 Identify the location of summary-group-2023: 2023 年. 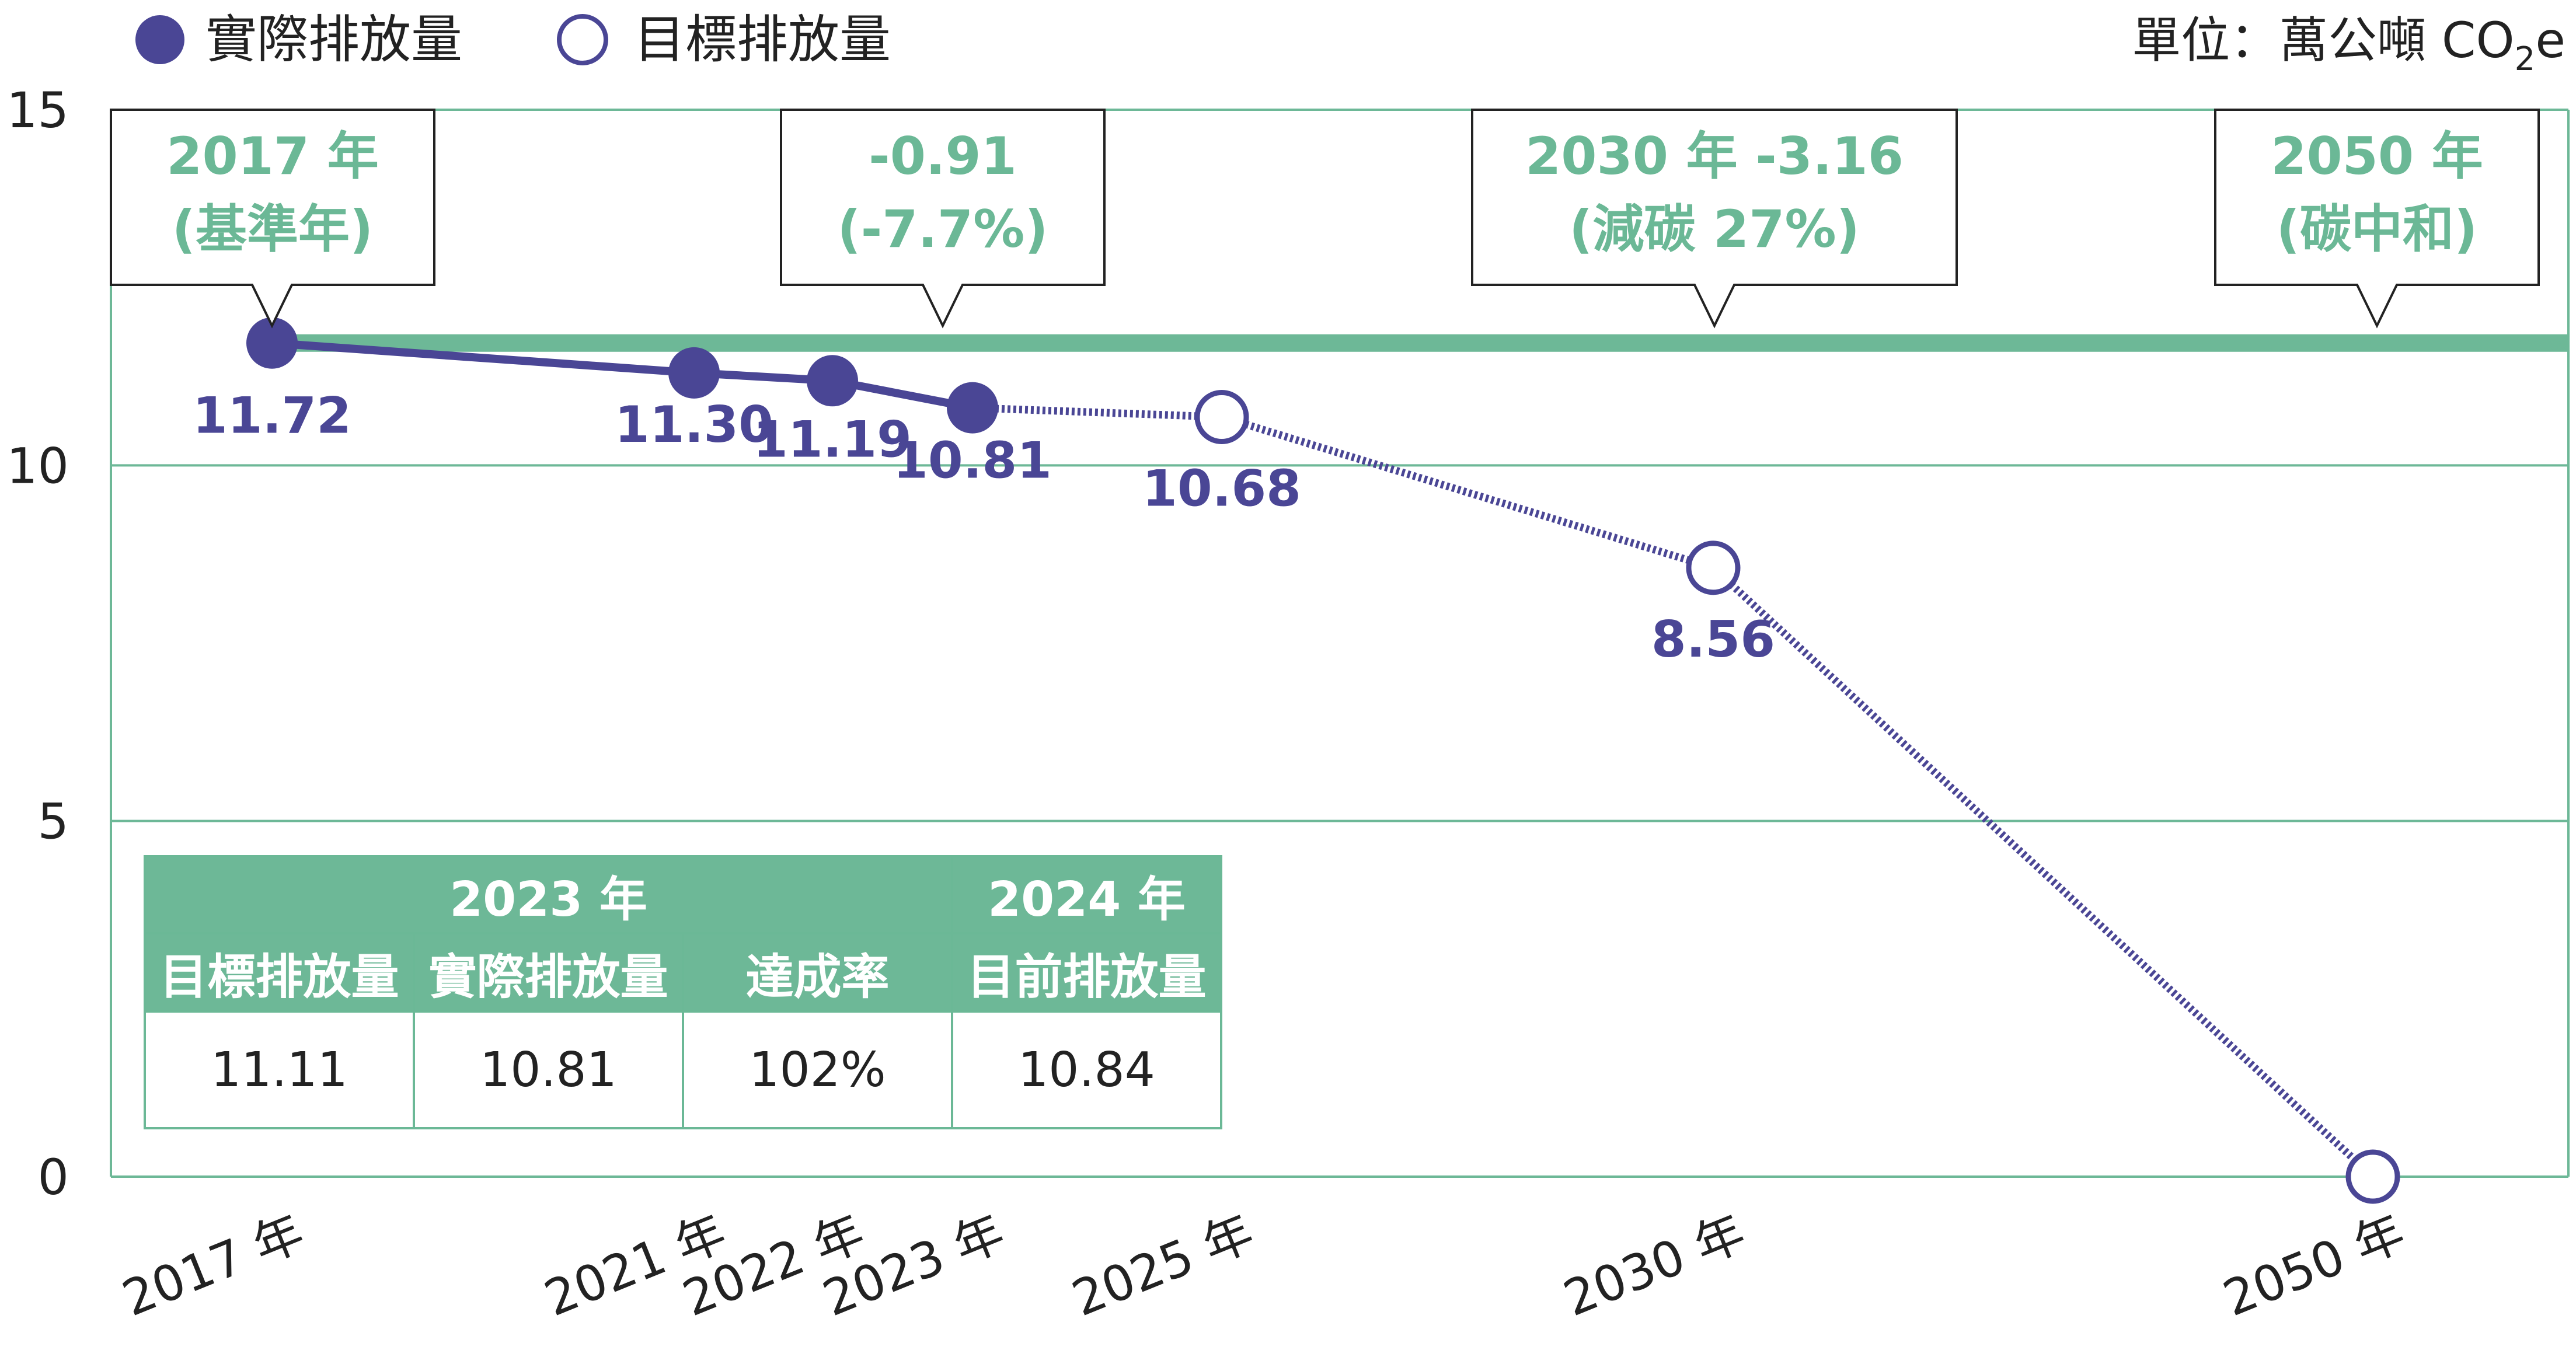
(549, 894).